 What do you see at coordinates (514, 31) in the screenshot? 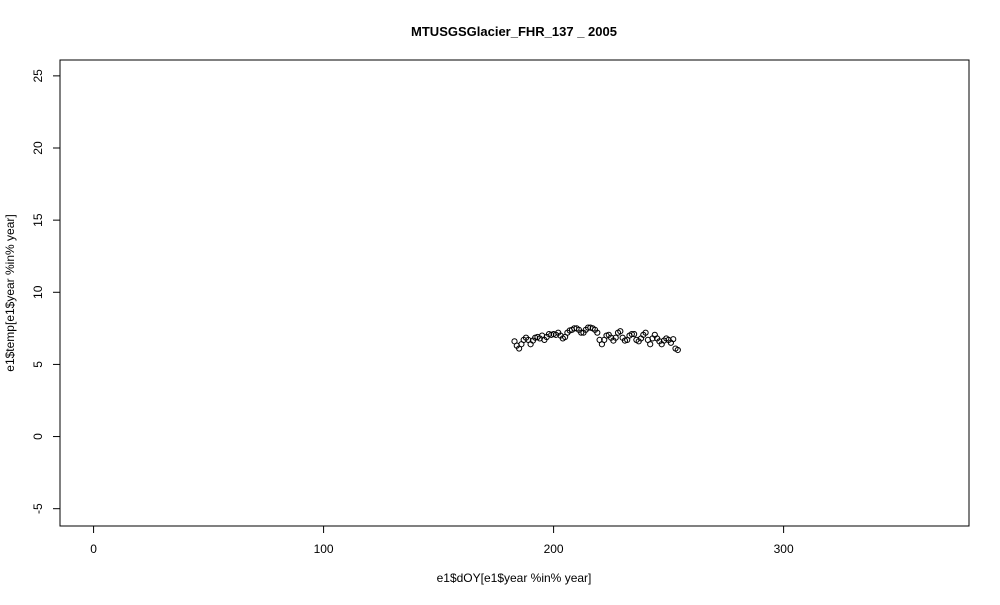
I see `chart-title: MTUSGSGlacier_FHR_137 _ 2005` at bounding box center [514, 31].